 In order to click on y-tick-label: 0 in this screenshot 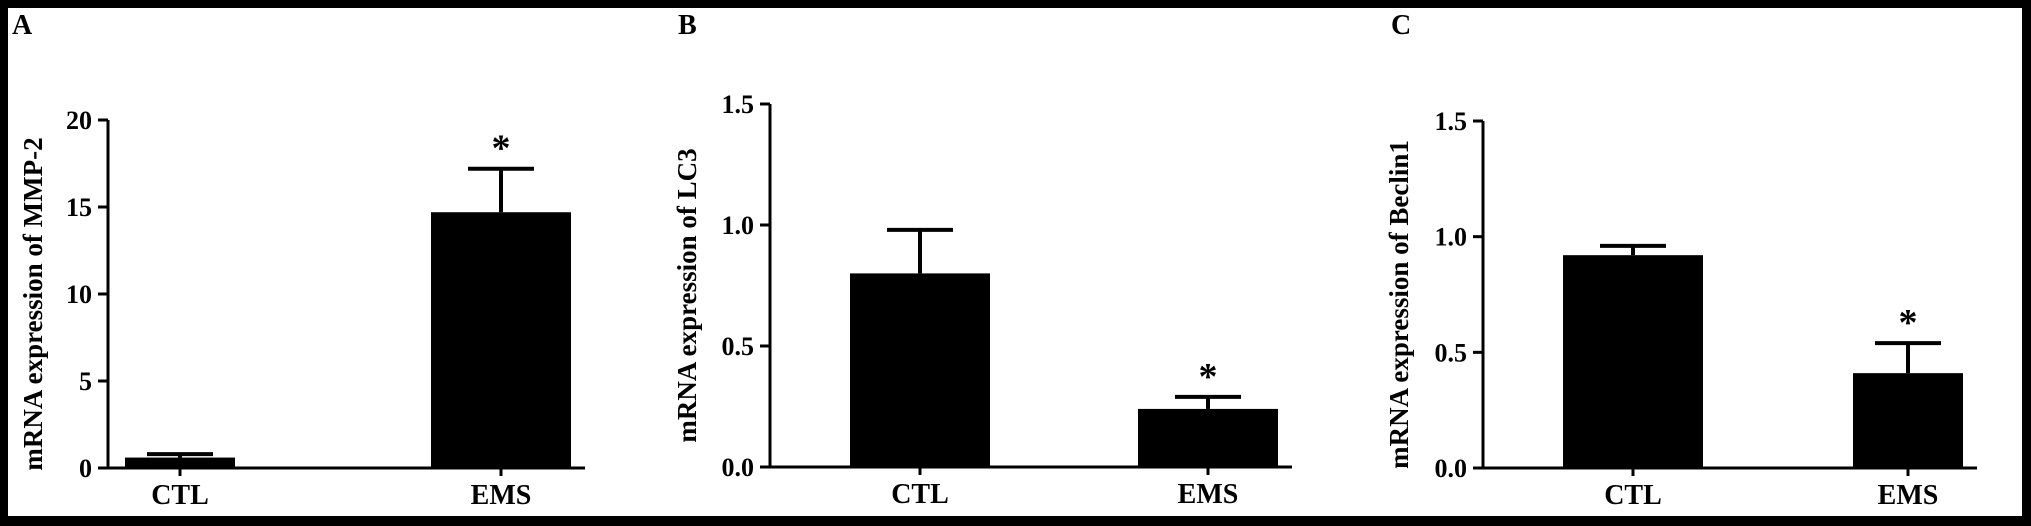, I will do `click(85, 468)`.